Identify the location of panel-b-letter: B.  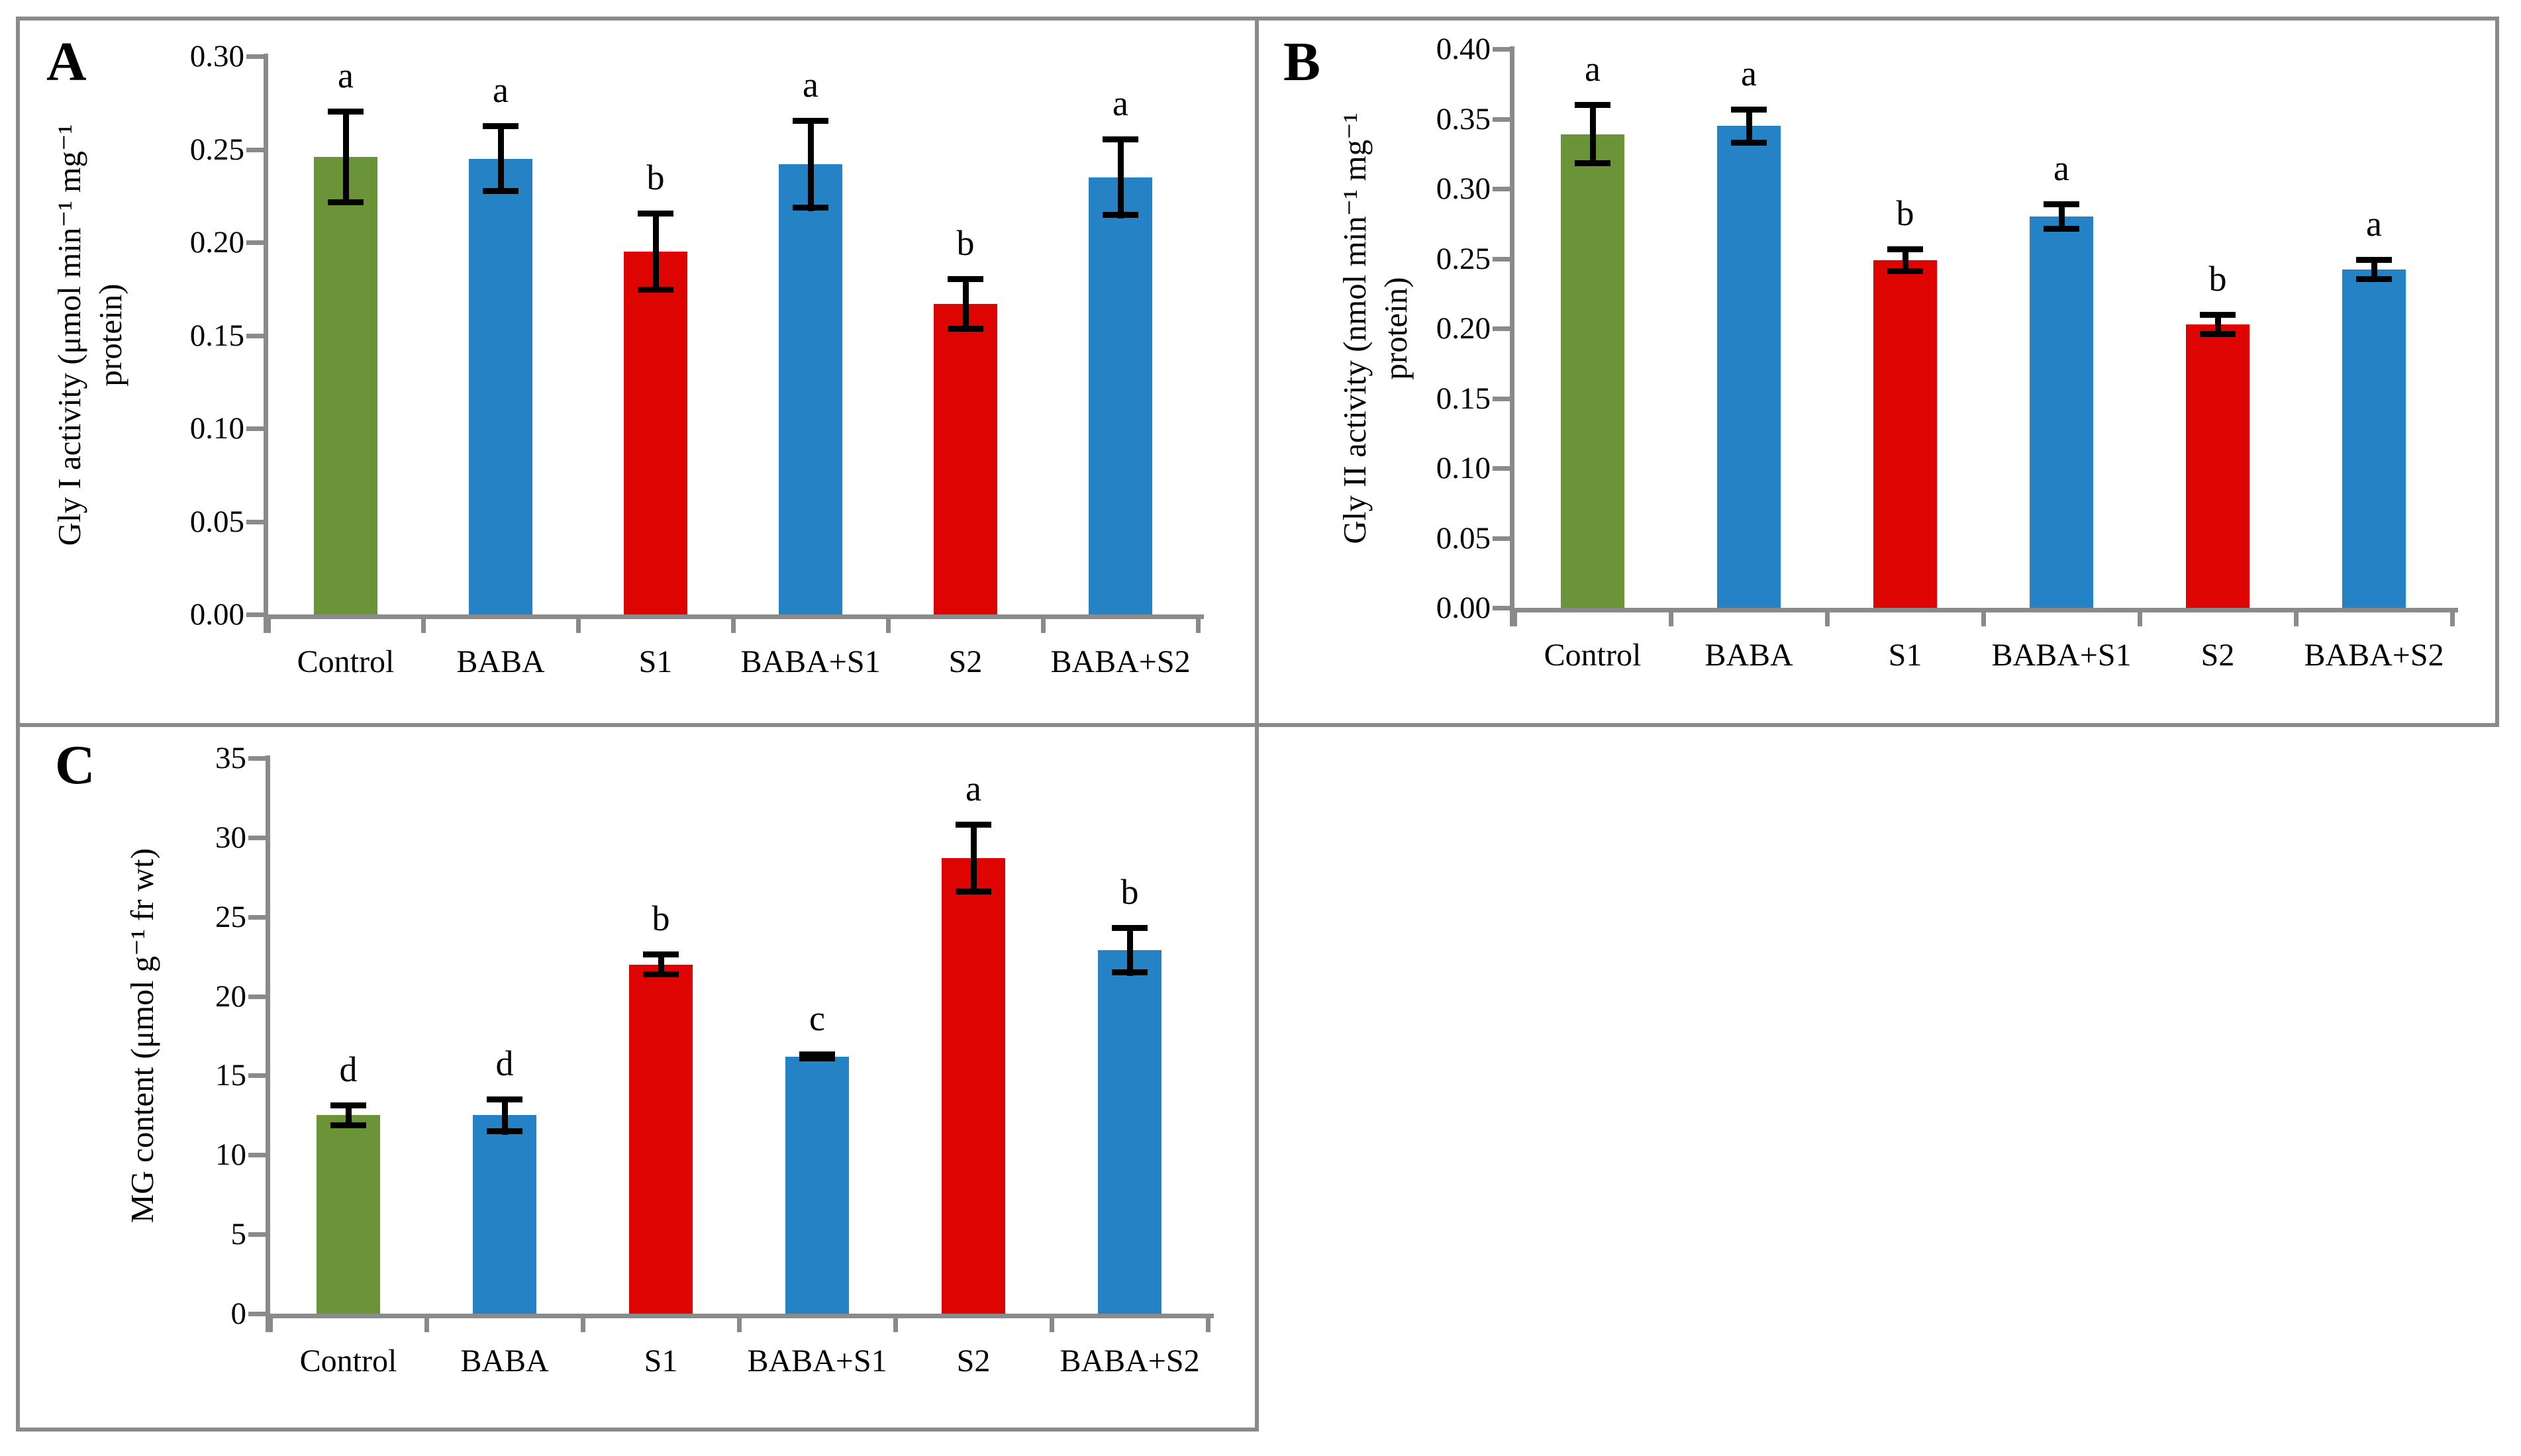
(1302, 62).